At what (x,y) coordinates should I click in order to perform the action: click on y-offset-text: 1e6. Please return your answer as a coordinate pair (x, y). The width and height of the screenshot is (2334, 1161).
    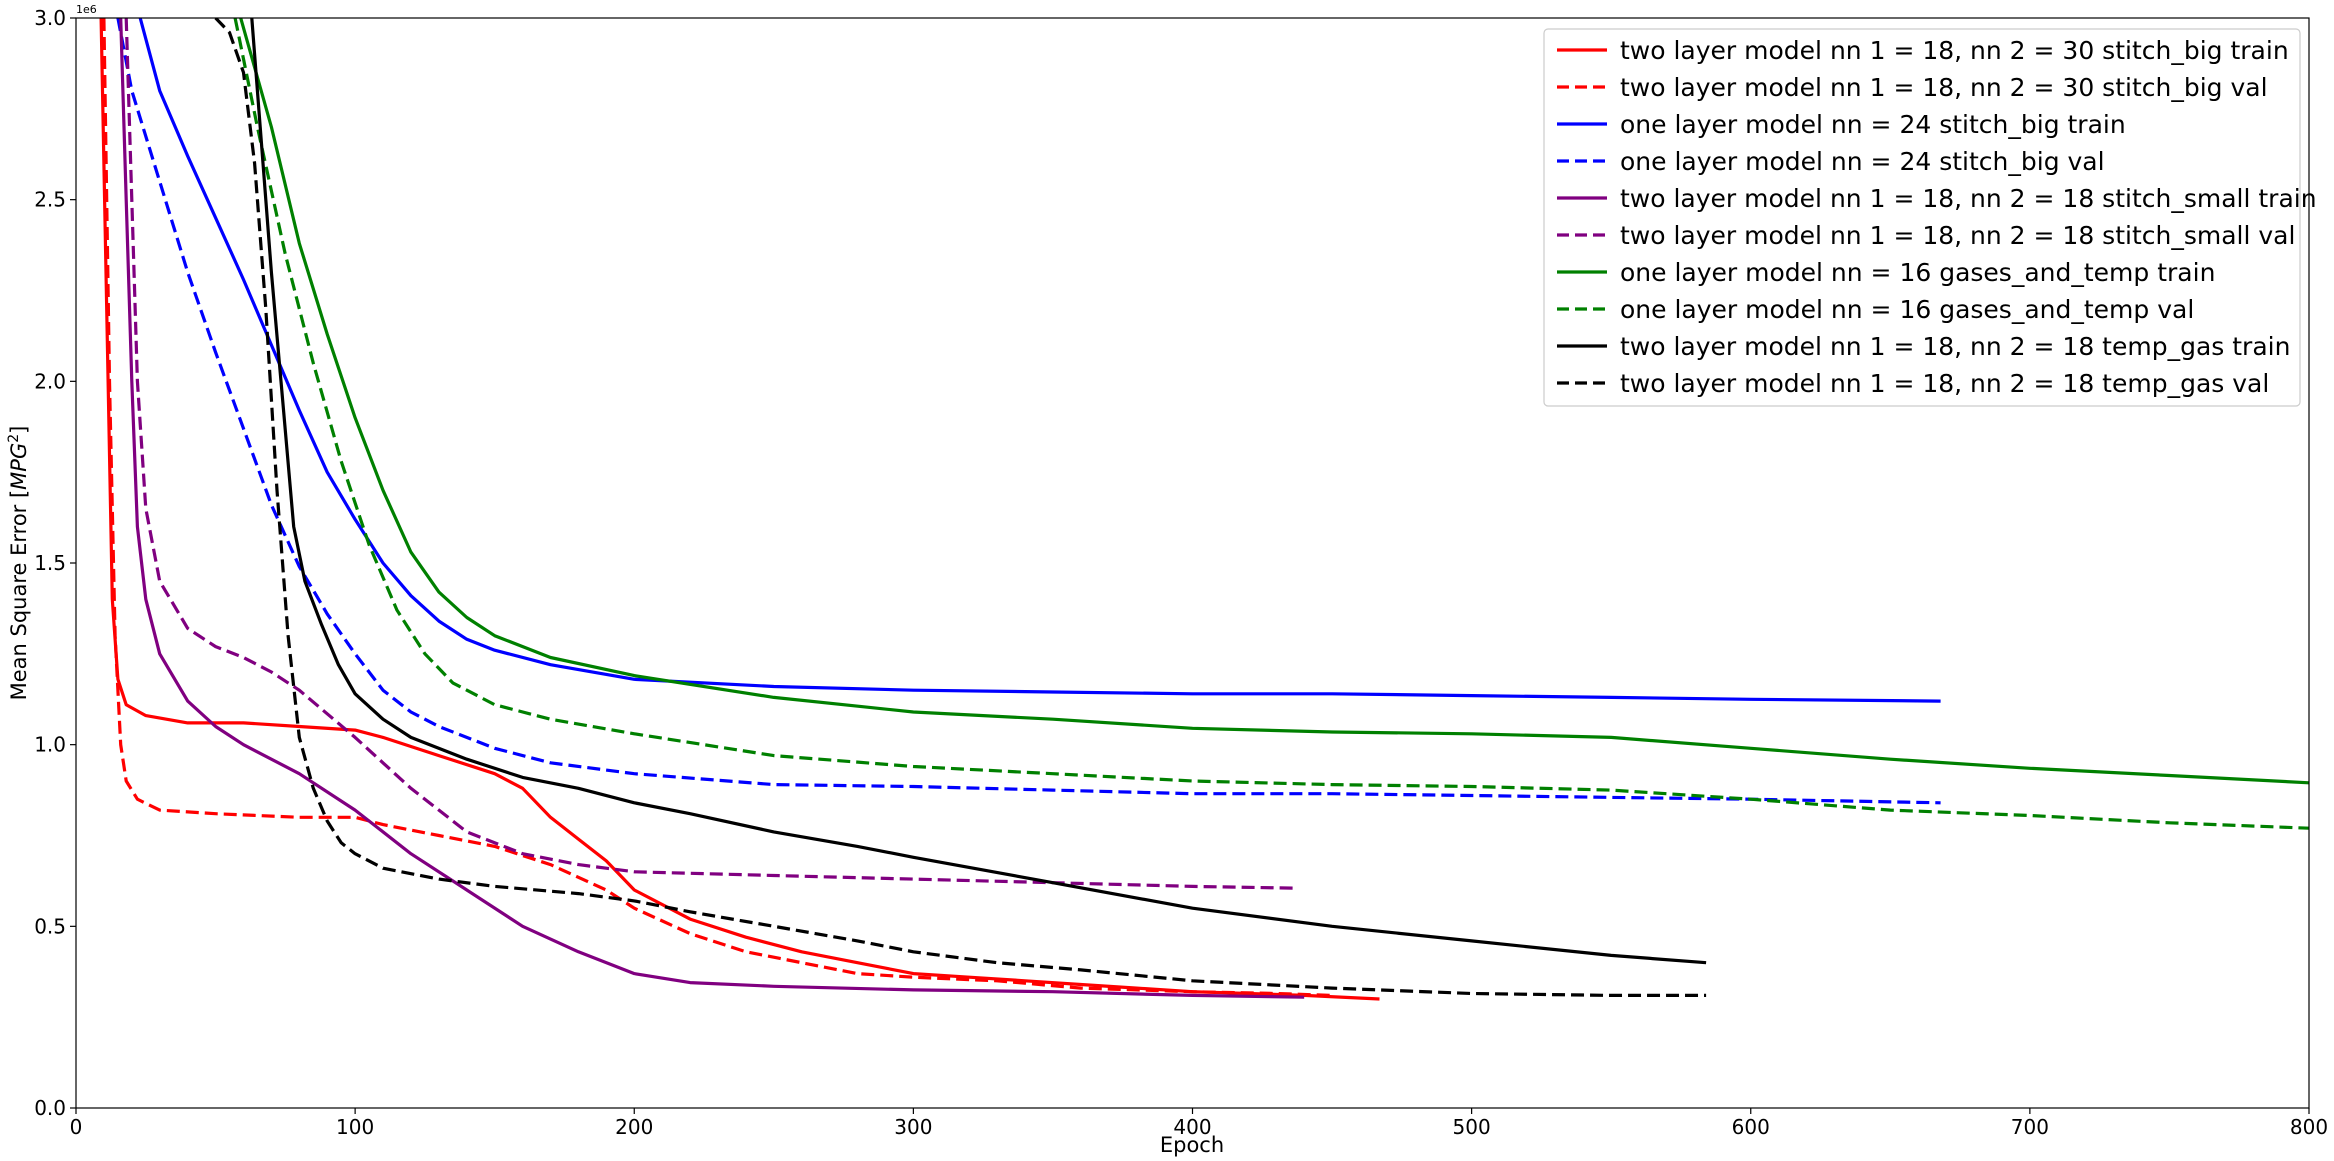
    Looking at the image, I should click on (86, 9).